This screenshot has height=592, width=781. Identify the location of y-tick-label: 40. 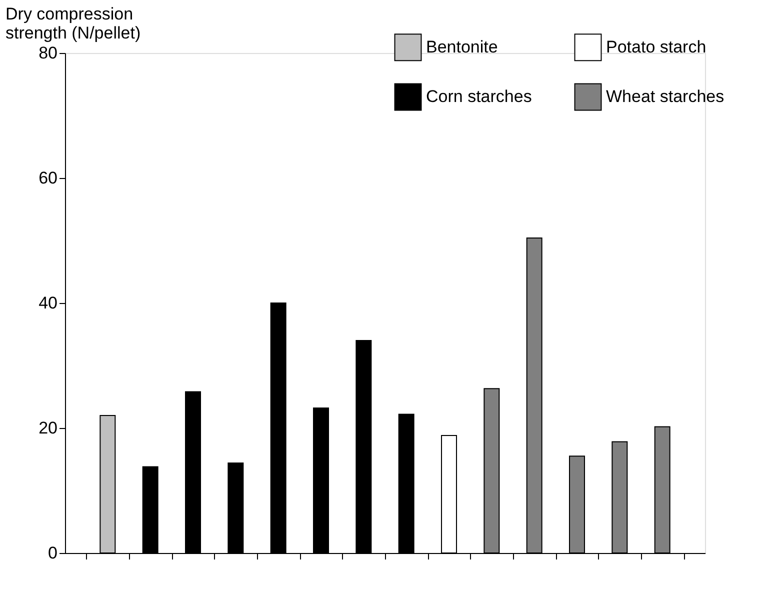
(48, 303).